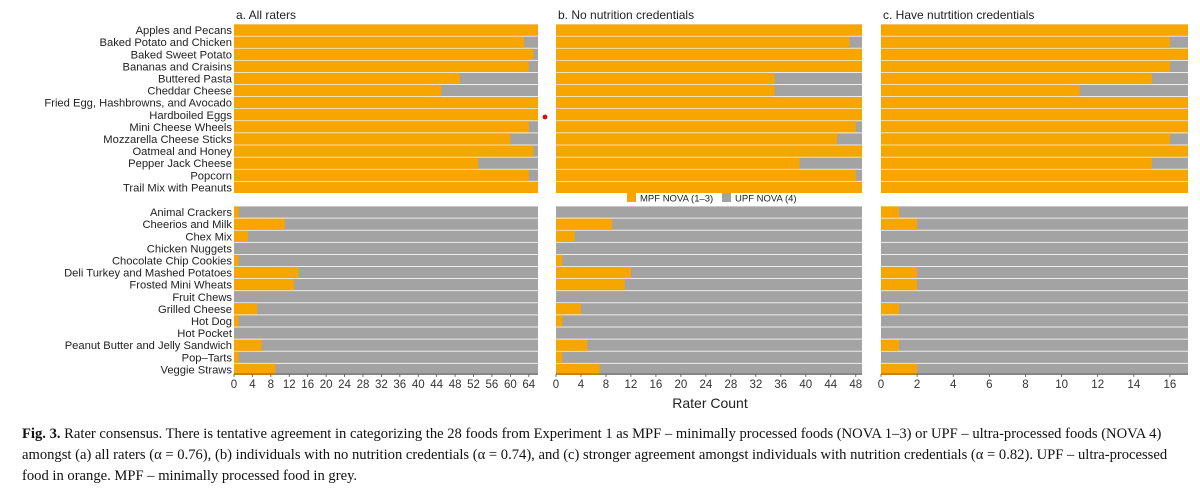  What do you see at coordinates (473, 385) in the screenshot?
I see `x-tick-label: 52` at bounding box center [473, 385].